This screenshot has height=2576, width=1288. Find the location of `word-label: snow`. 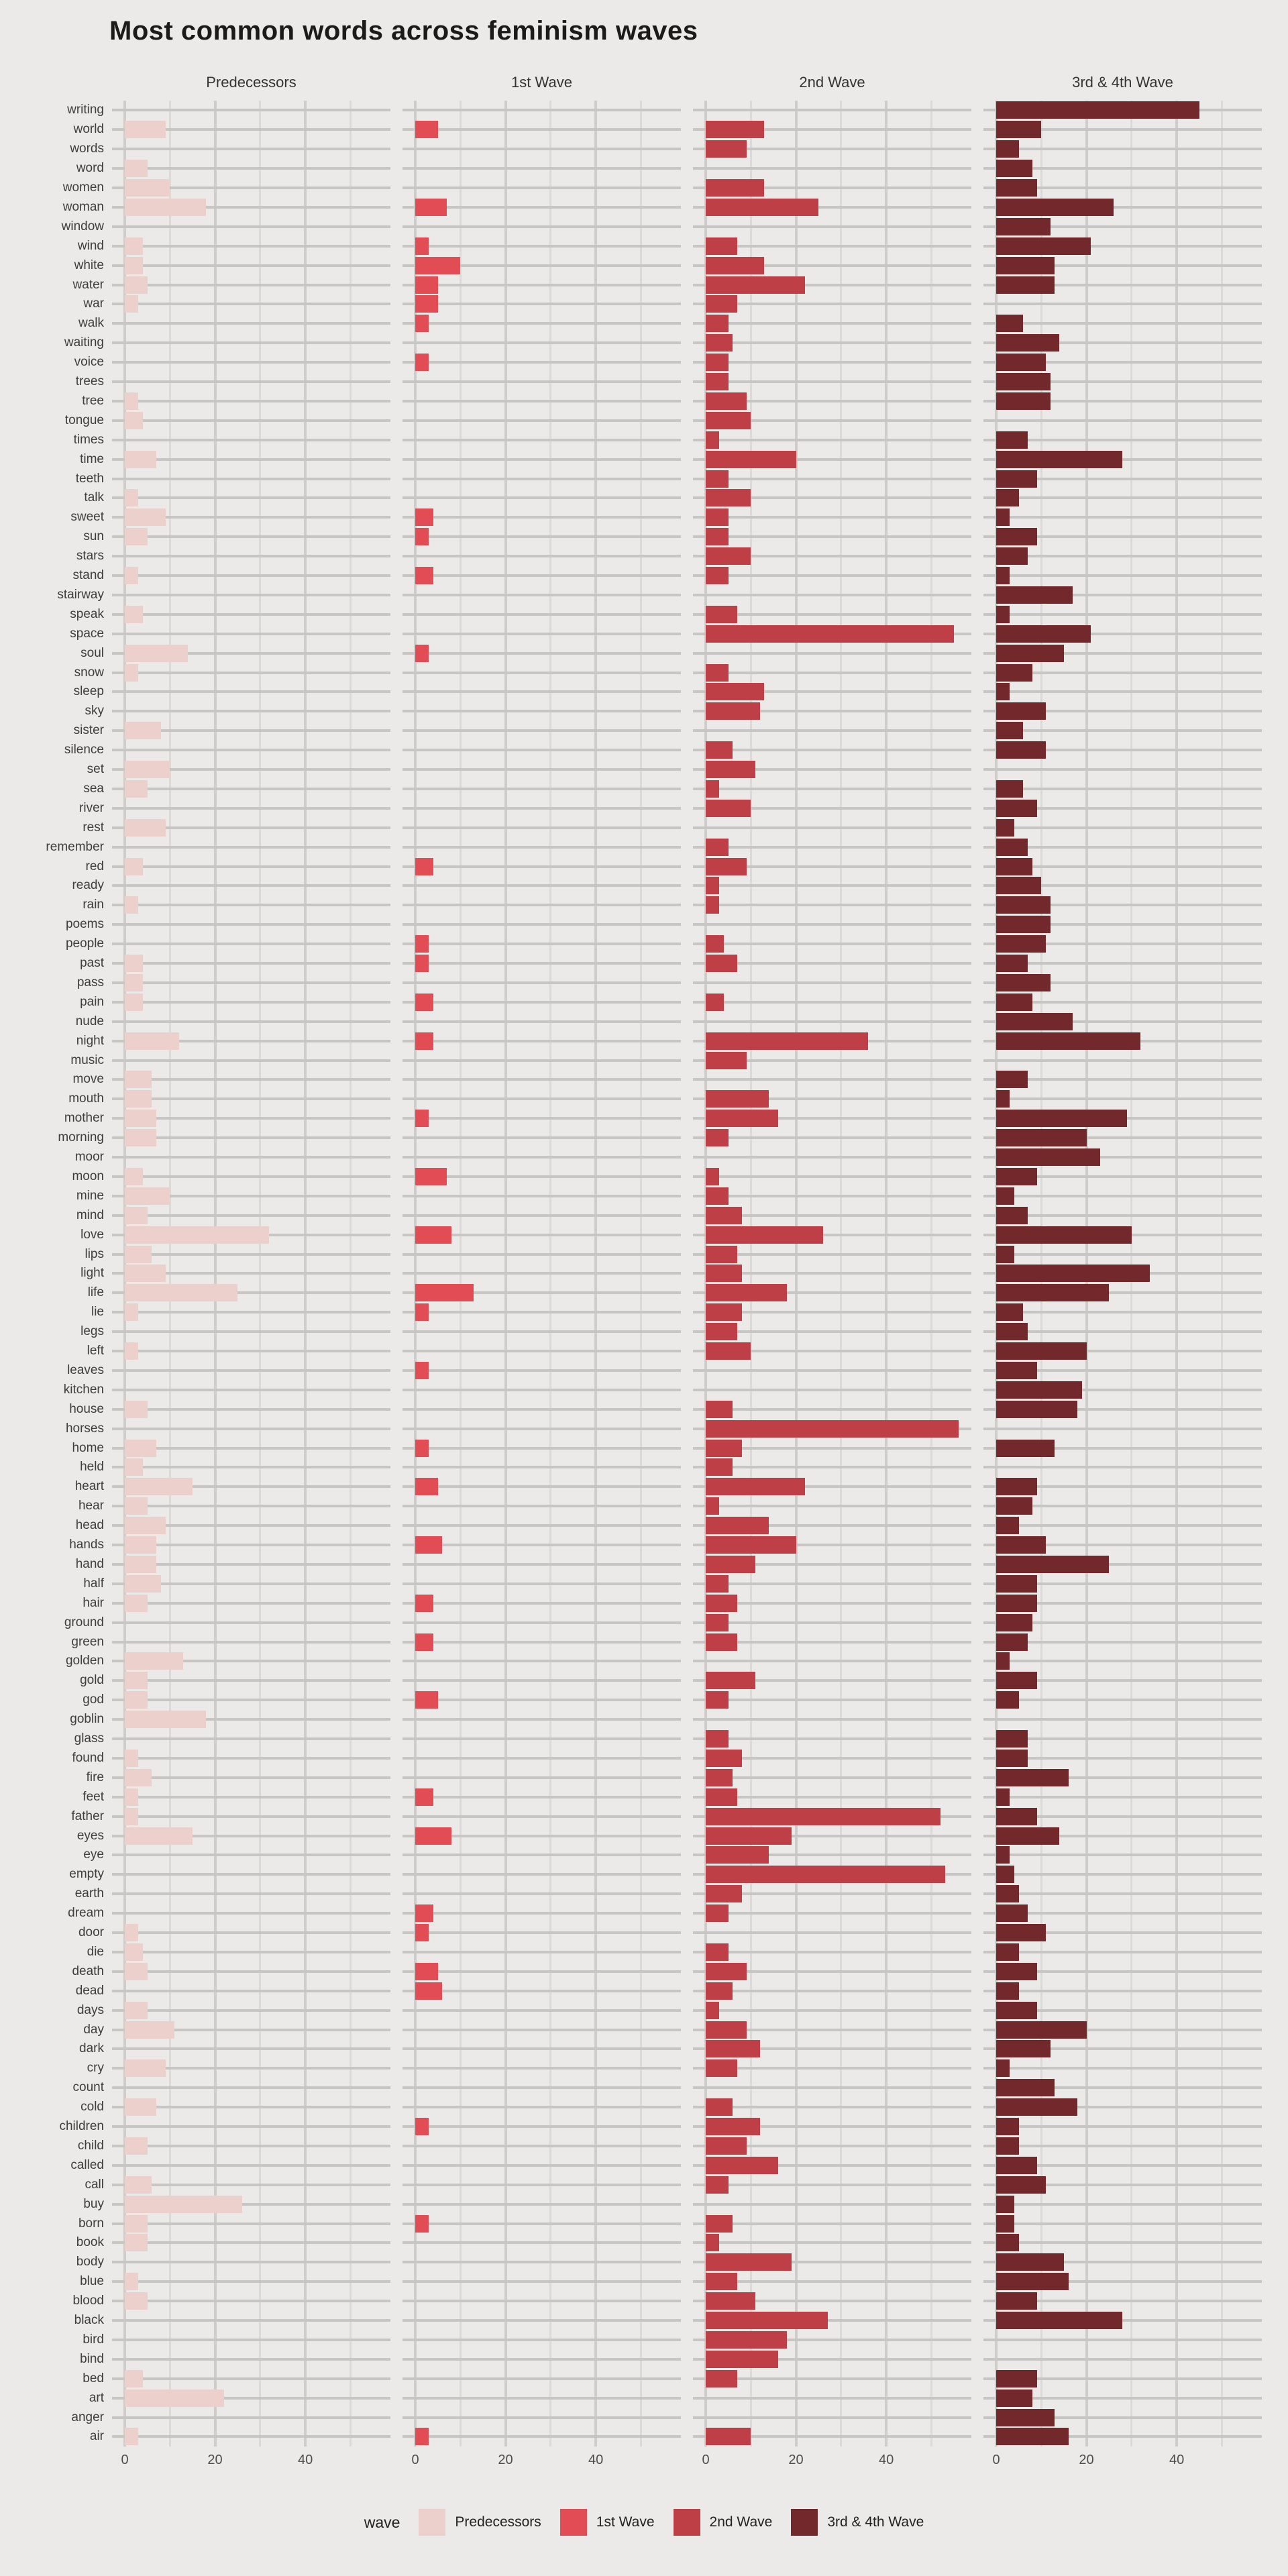

word-label: snow is located at coordinates (89, 672).